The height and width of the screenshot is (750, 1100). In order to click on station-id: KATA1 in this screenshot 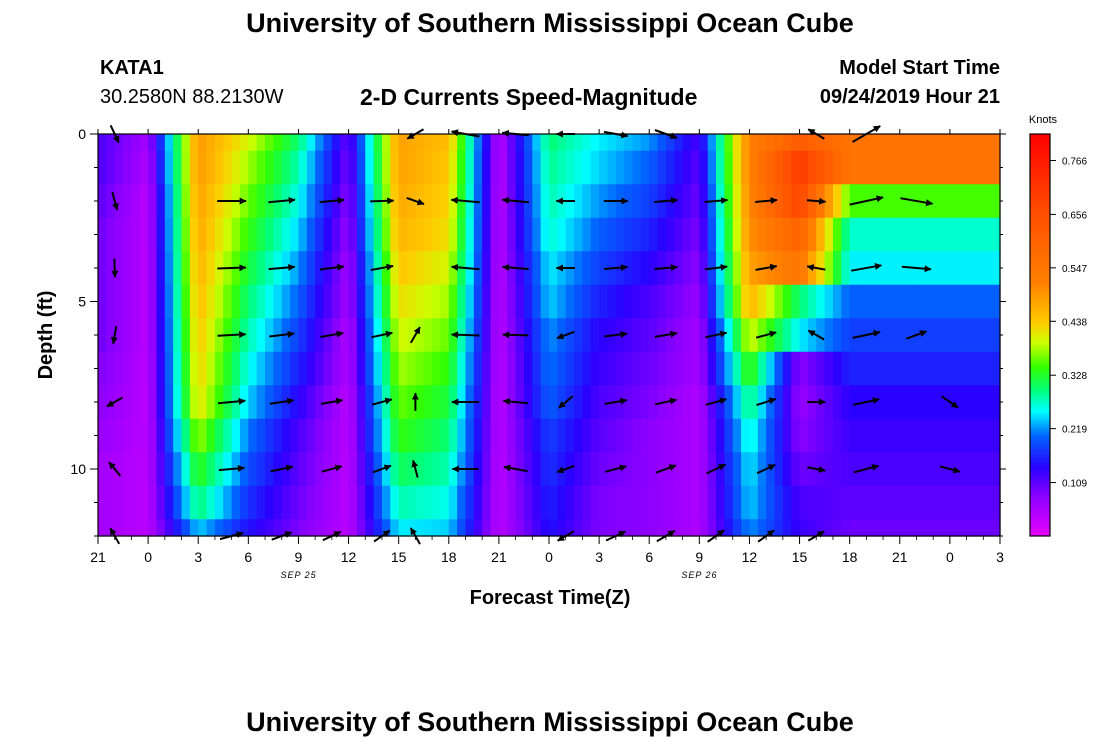, I will do `click(132, 68)`.